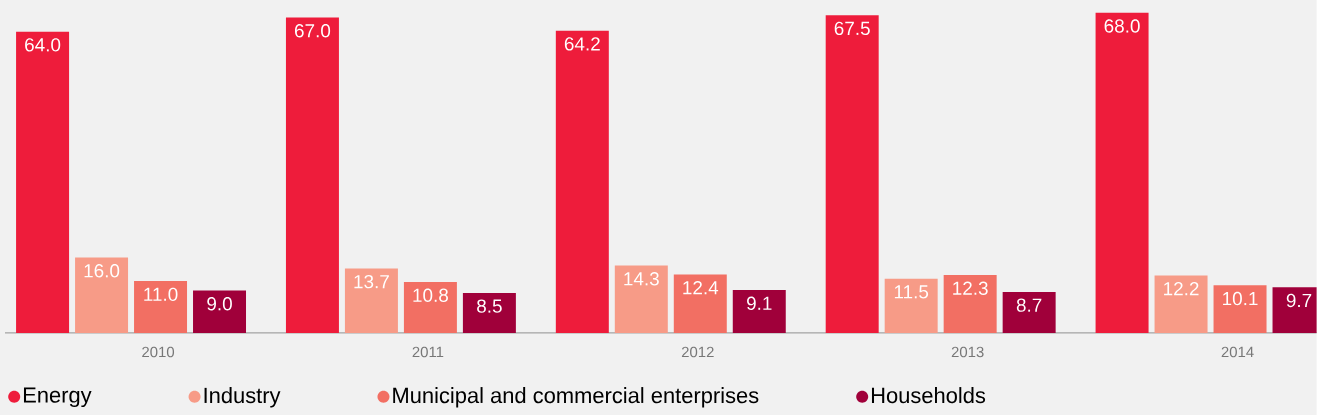 The height and width of the screenshot is (415, 1317). I want to click on data-label: 67.0, so click(312, 31).